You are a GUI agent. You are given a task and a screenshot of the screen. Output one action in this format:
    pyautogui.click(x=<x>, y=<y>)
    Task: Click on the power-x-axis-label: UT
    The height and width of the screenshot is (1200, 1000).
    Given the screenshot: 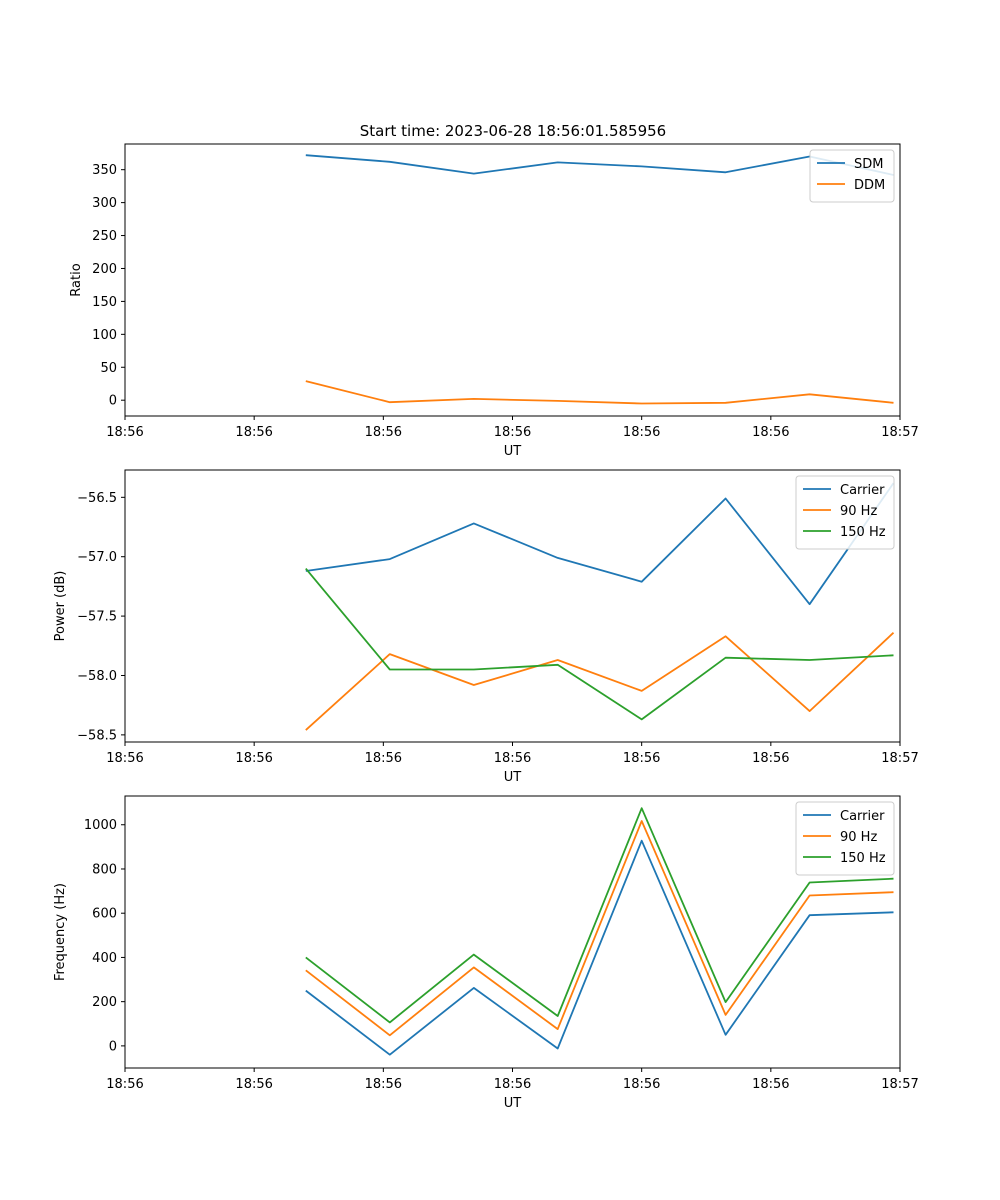 What is the action you would take?
    pyautogui.click(x=513, y=777)
    